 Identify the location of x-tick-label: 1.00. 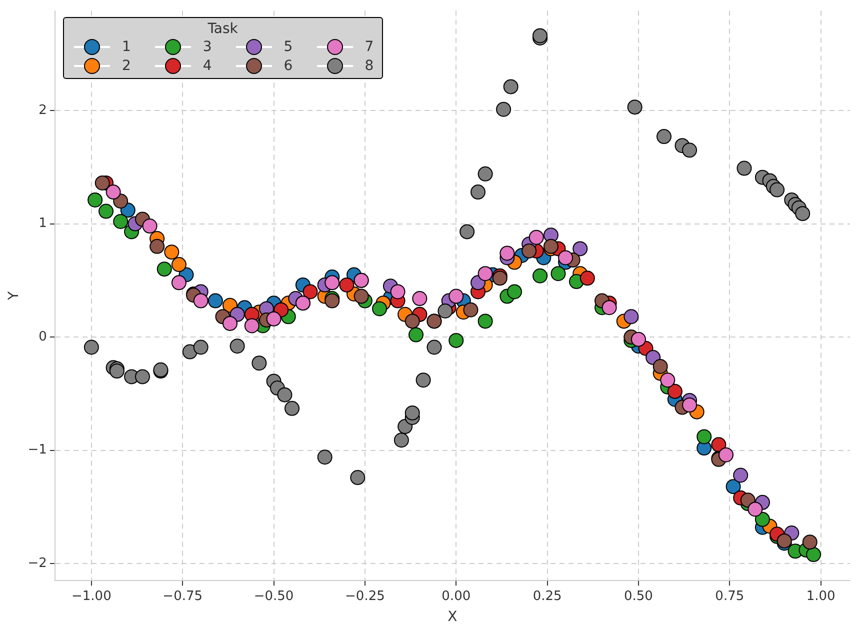
(821, 596).